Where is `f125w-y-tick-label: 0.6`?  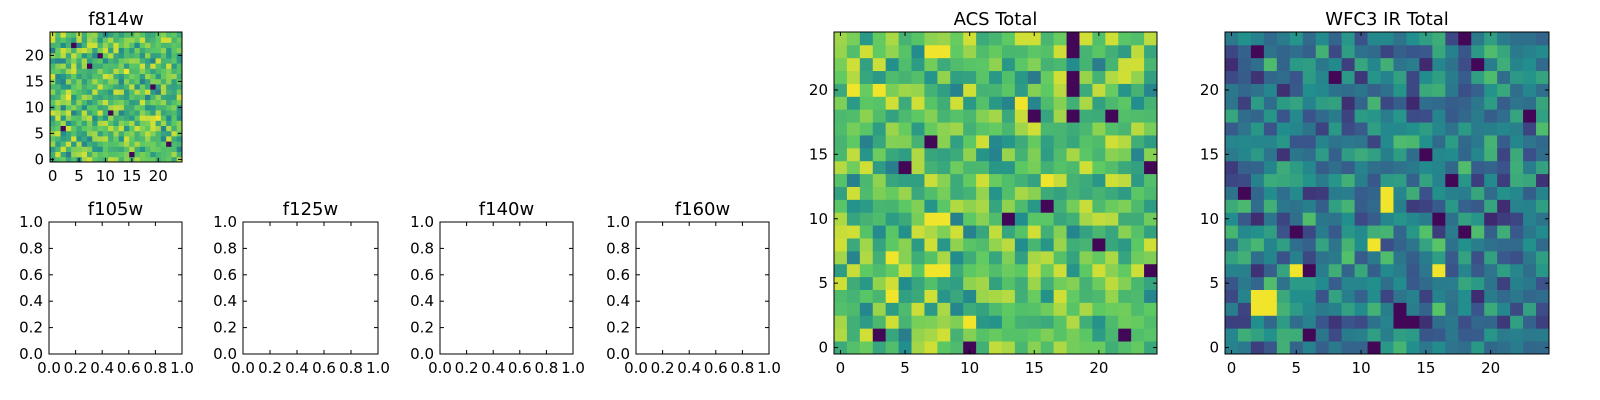
f125w-y-tick-label: 0.6 is located at coordinates (225, 275).